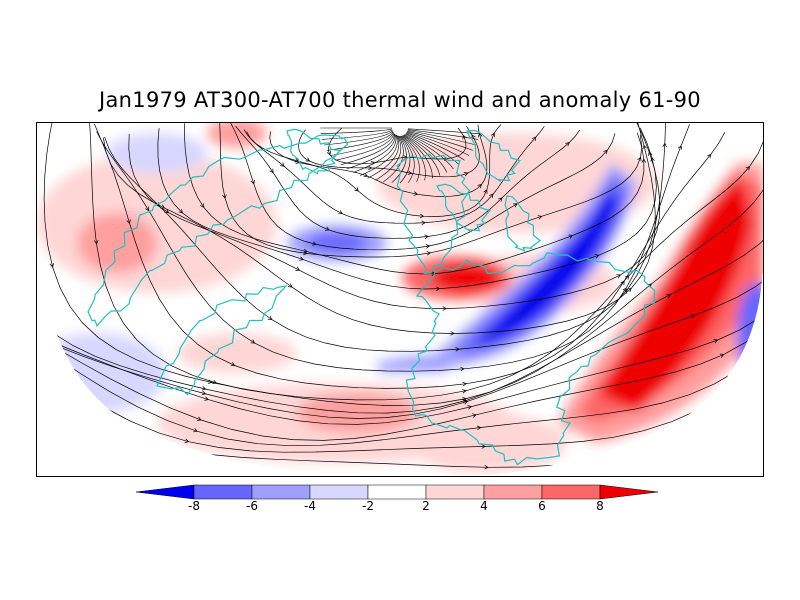  Describe the element at coordinates (397, 492) in the screenshot. I see `colorbar` at that location.